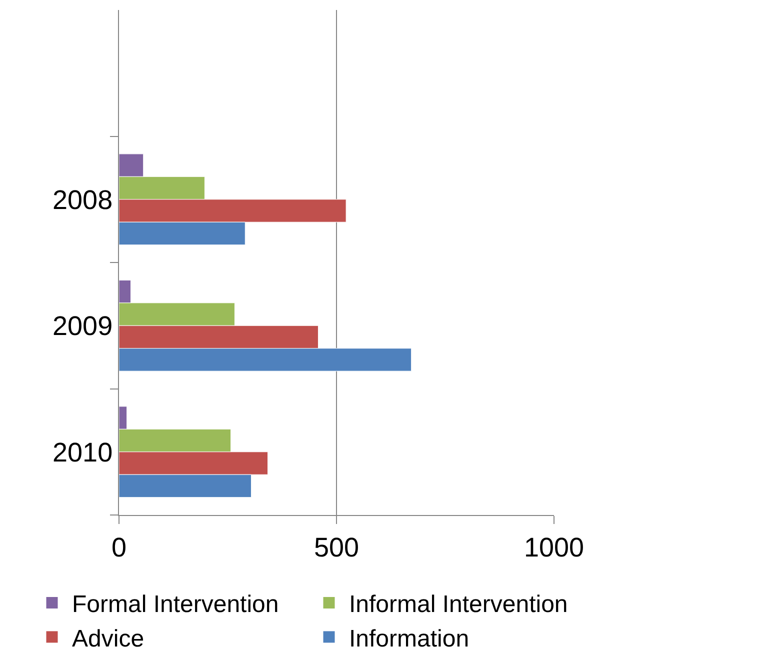 Image resolution: width=780 pixels, height=670 pixels. What do you see at coordinates (119, 547) in the screenshot?
I see `x-tick-label: 0` at bounding box center [119, 547].